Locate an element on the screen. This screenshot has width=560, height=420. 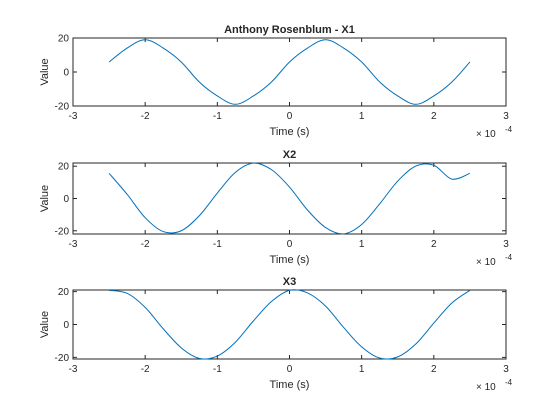
chart-title: Anthony Rosenblum - X1 is located at coordinates (289, 30).